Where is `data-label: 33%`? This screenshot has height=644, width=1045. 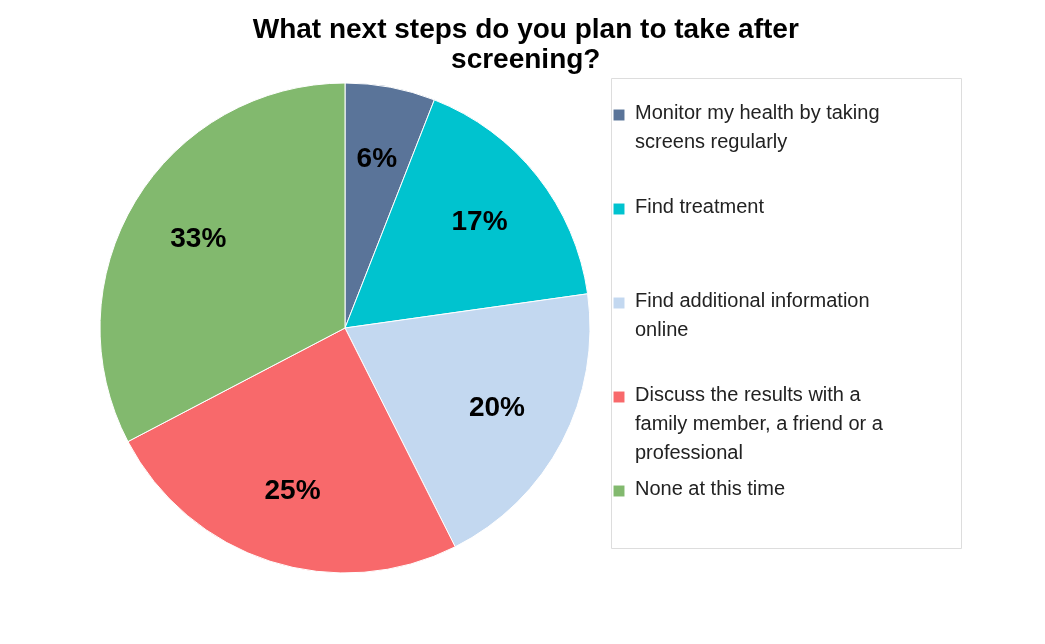
data-label: 33% is located at coordinates (198, 238).